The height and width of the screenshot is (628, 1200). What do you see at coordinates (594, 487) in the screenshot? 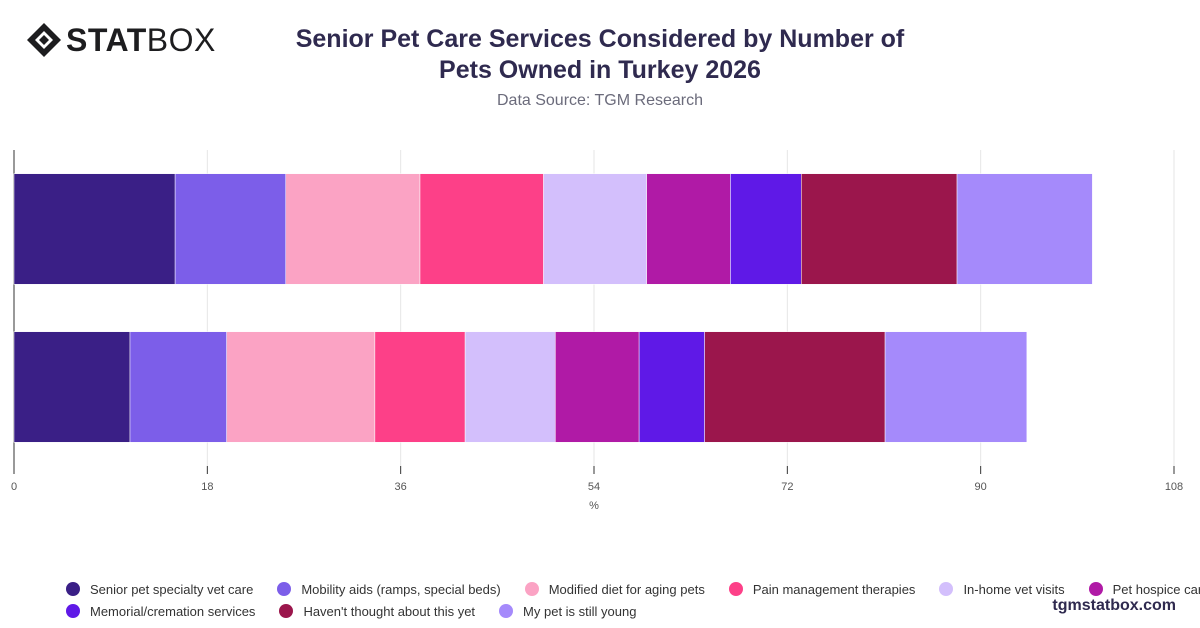
I see `x-tick-label: 54` at bounding box center [594, 487].